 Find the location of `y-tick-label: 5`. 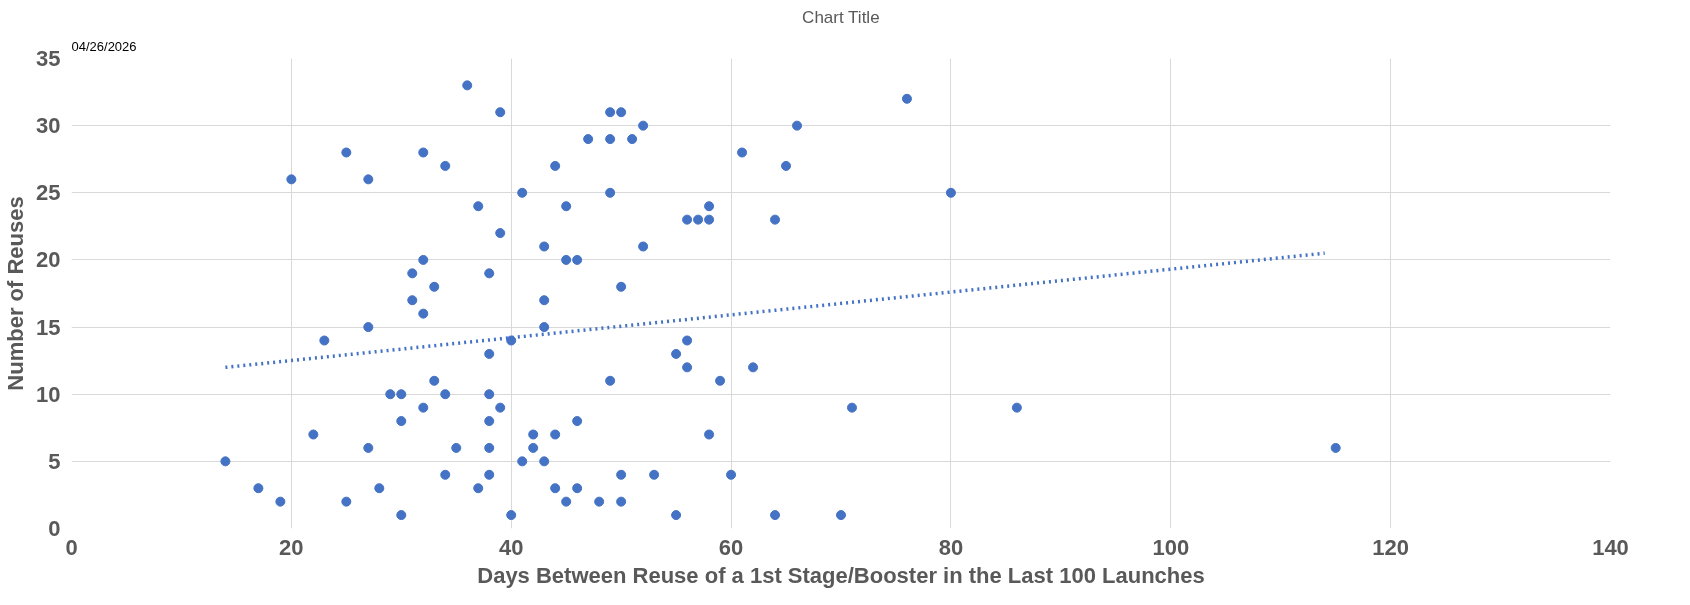

y-tick-label: 5 is located at coordinates (54, 461).